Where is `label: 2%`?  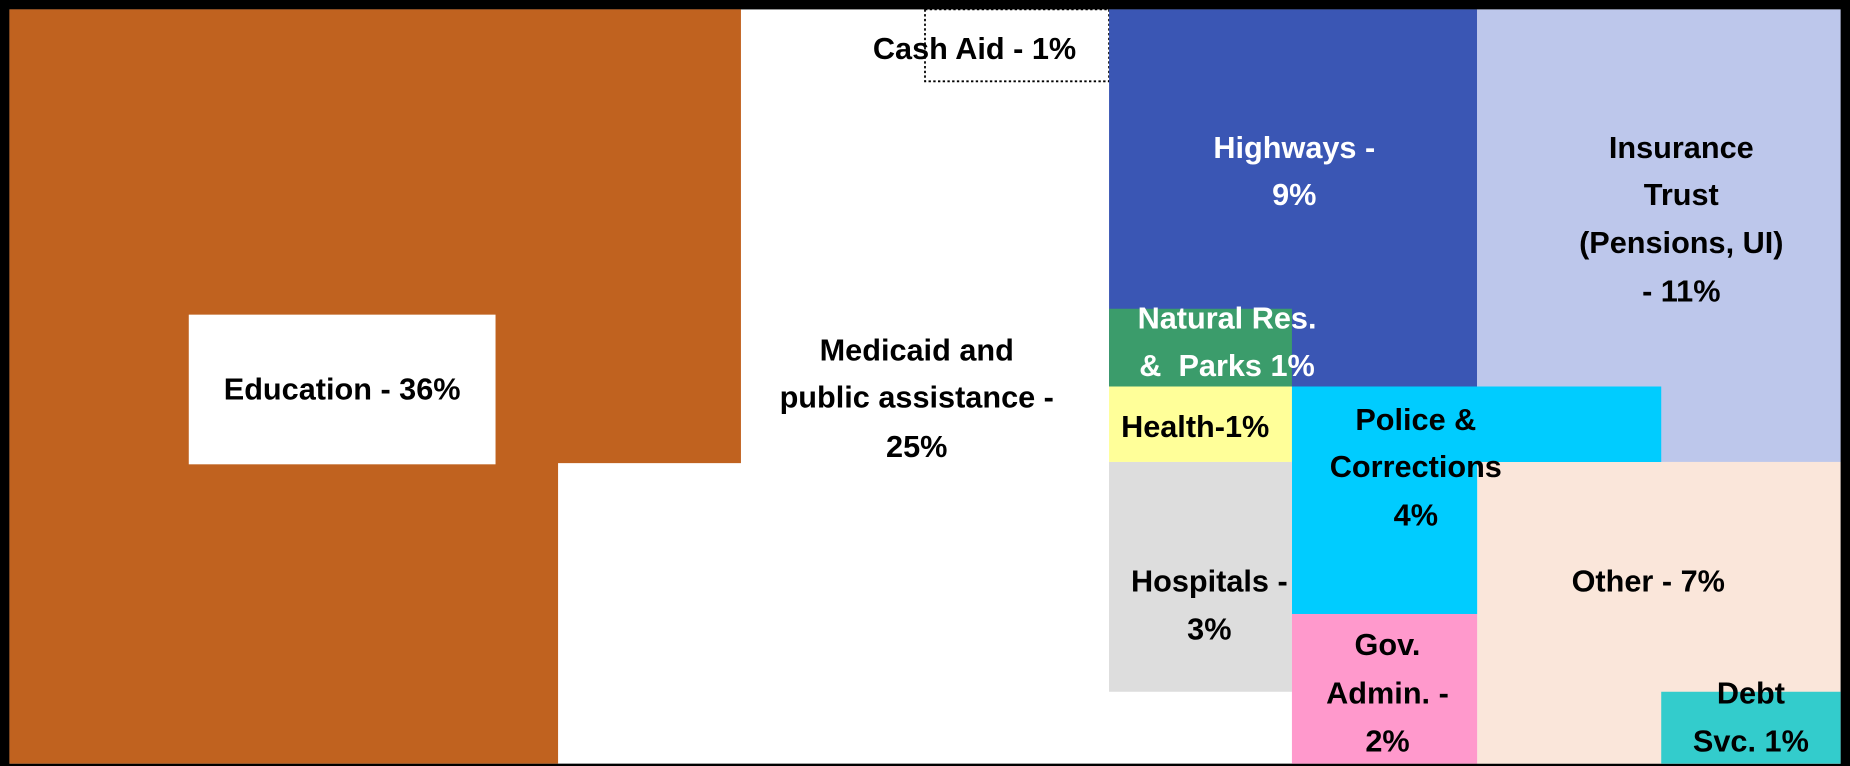
label: 2% is located at coordinates (1387, 742).